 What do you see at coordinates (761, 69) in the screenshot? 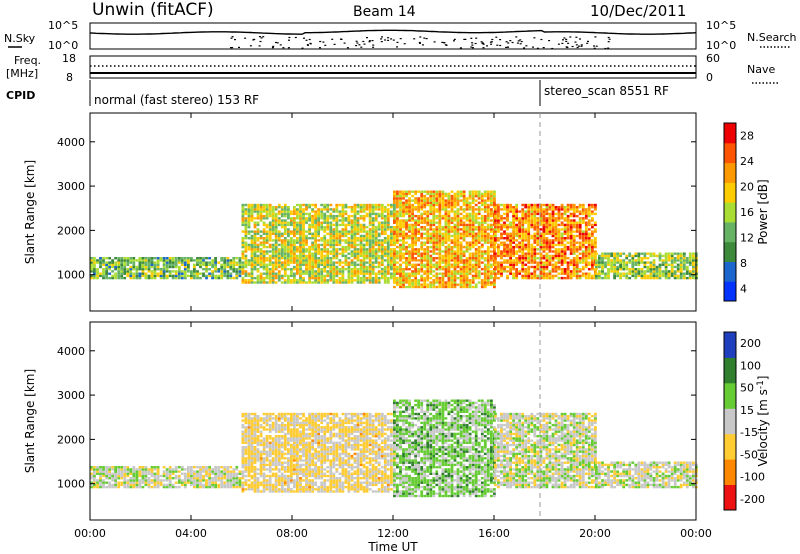
I see `nave-label: Nave` at bounding box center [761, 69].